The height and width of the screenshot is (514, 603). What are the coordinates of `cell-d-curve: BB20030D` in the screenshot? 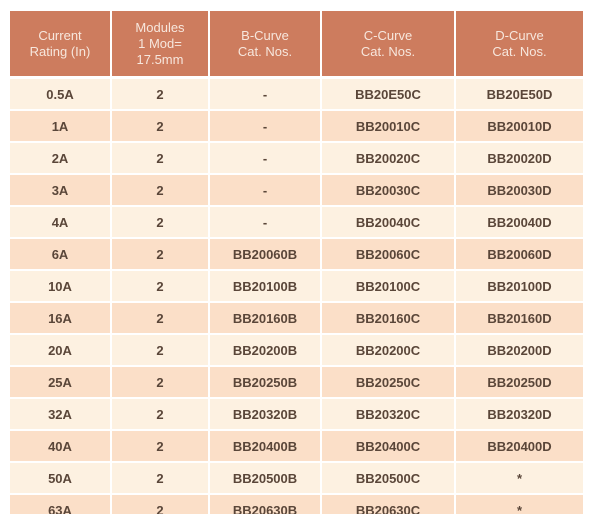 It's located at (519, 190).